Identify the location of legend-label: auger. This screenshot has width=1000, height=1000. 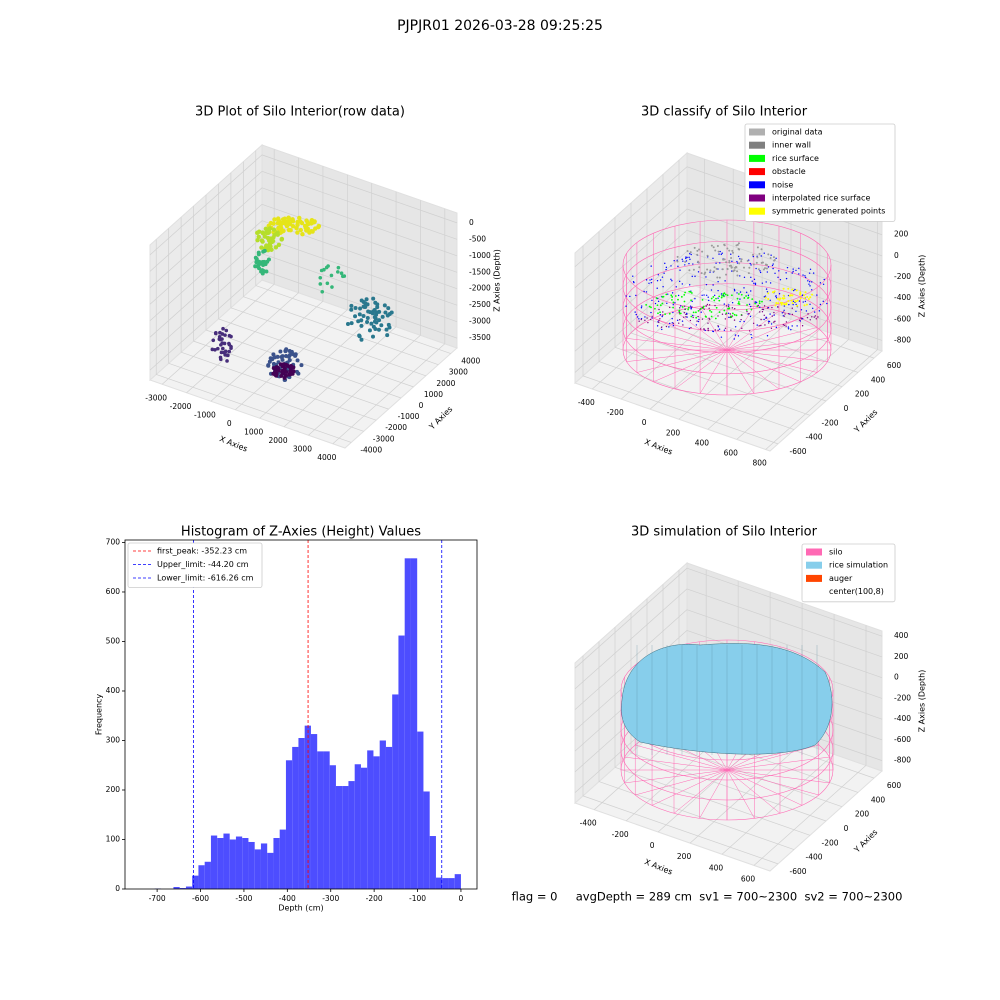
(841, 578).